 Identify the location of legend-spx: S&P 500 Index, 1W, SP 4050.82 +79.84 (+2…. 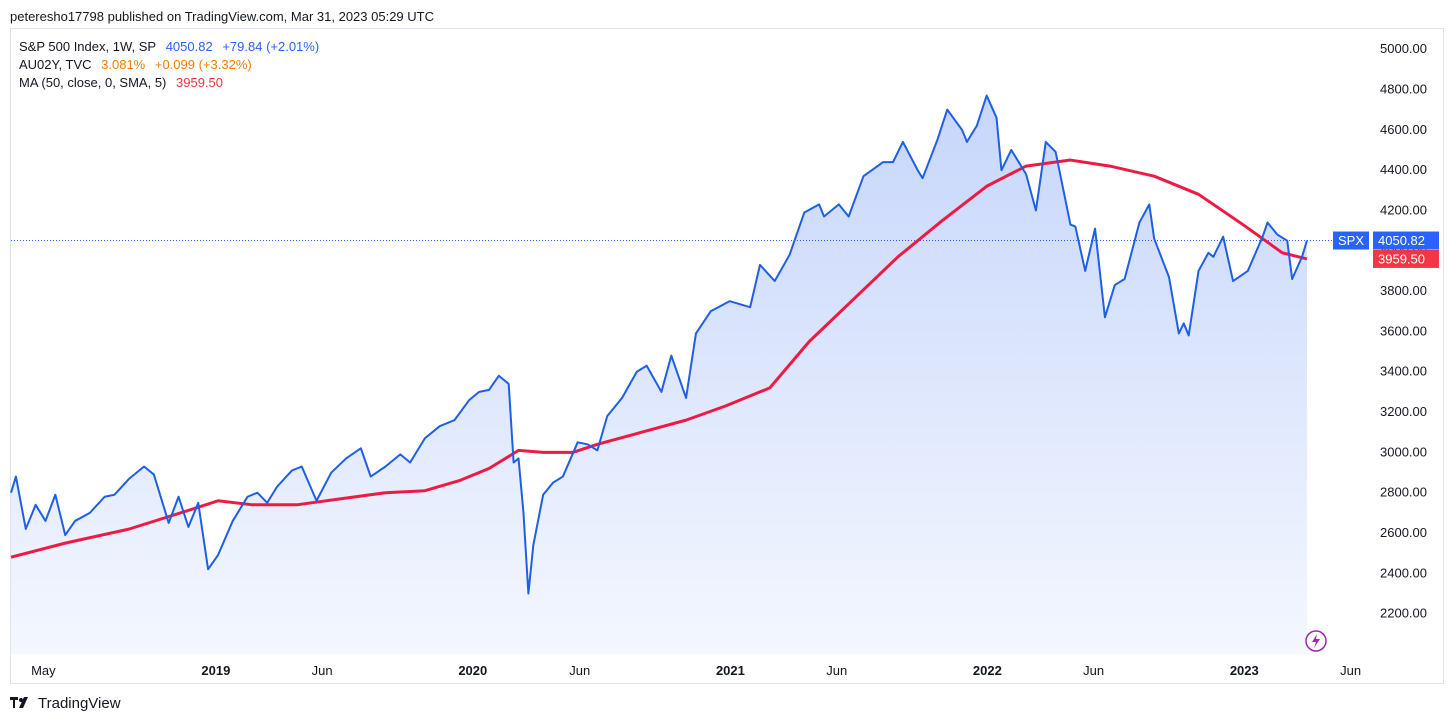
(172, 47).